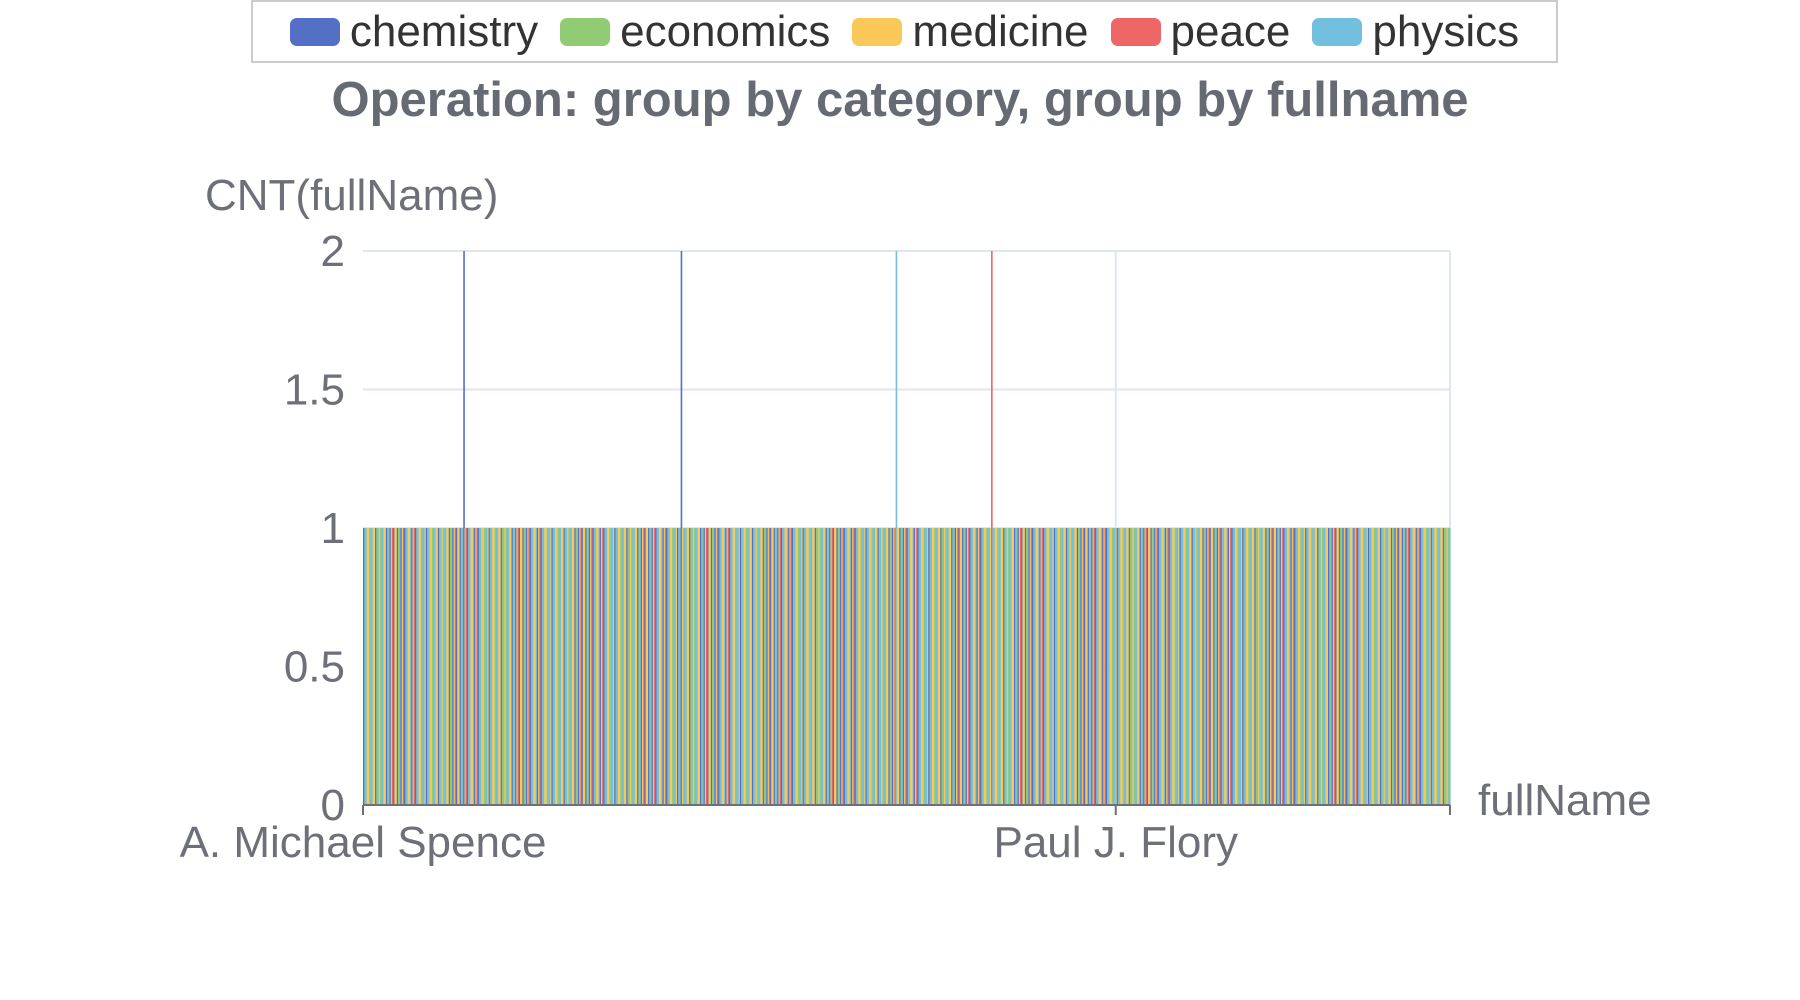 The width and height of the screenshot is (1800, 1000). What do you see at coordinates (1415, 31) in the screenshot?
I see `legend-item-physics: physics` at bounding box center [1415, 31].